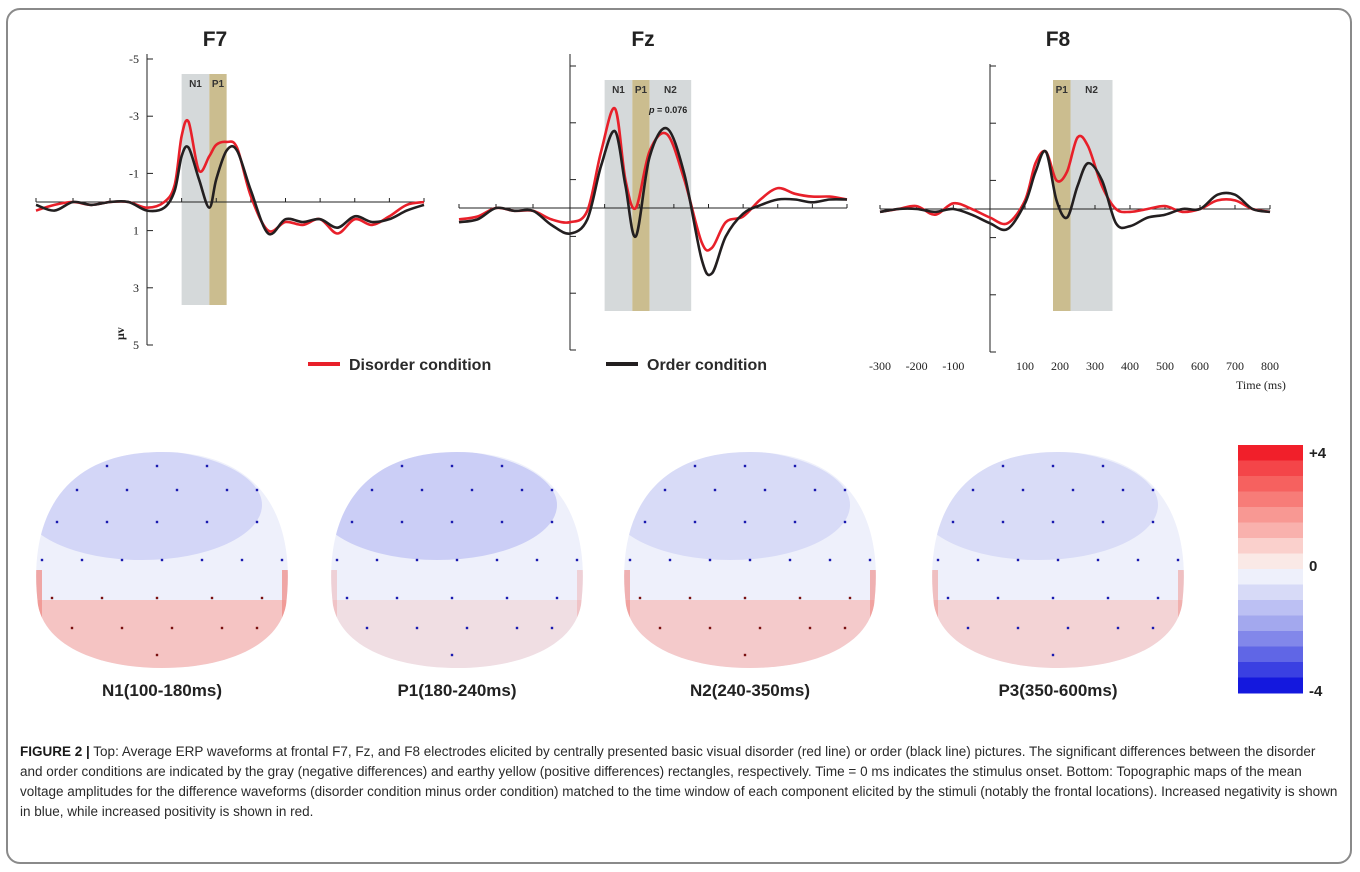 This screenshot has height=872, width=1360. I want to click on colorbar-bottom-label: -4, so click(1316, 691).